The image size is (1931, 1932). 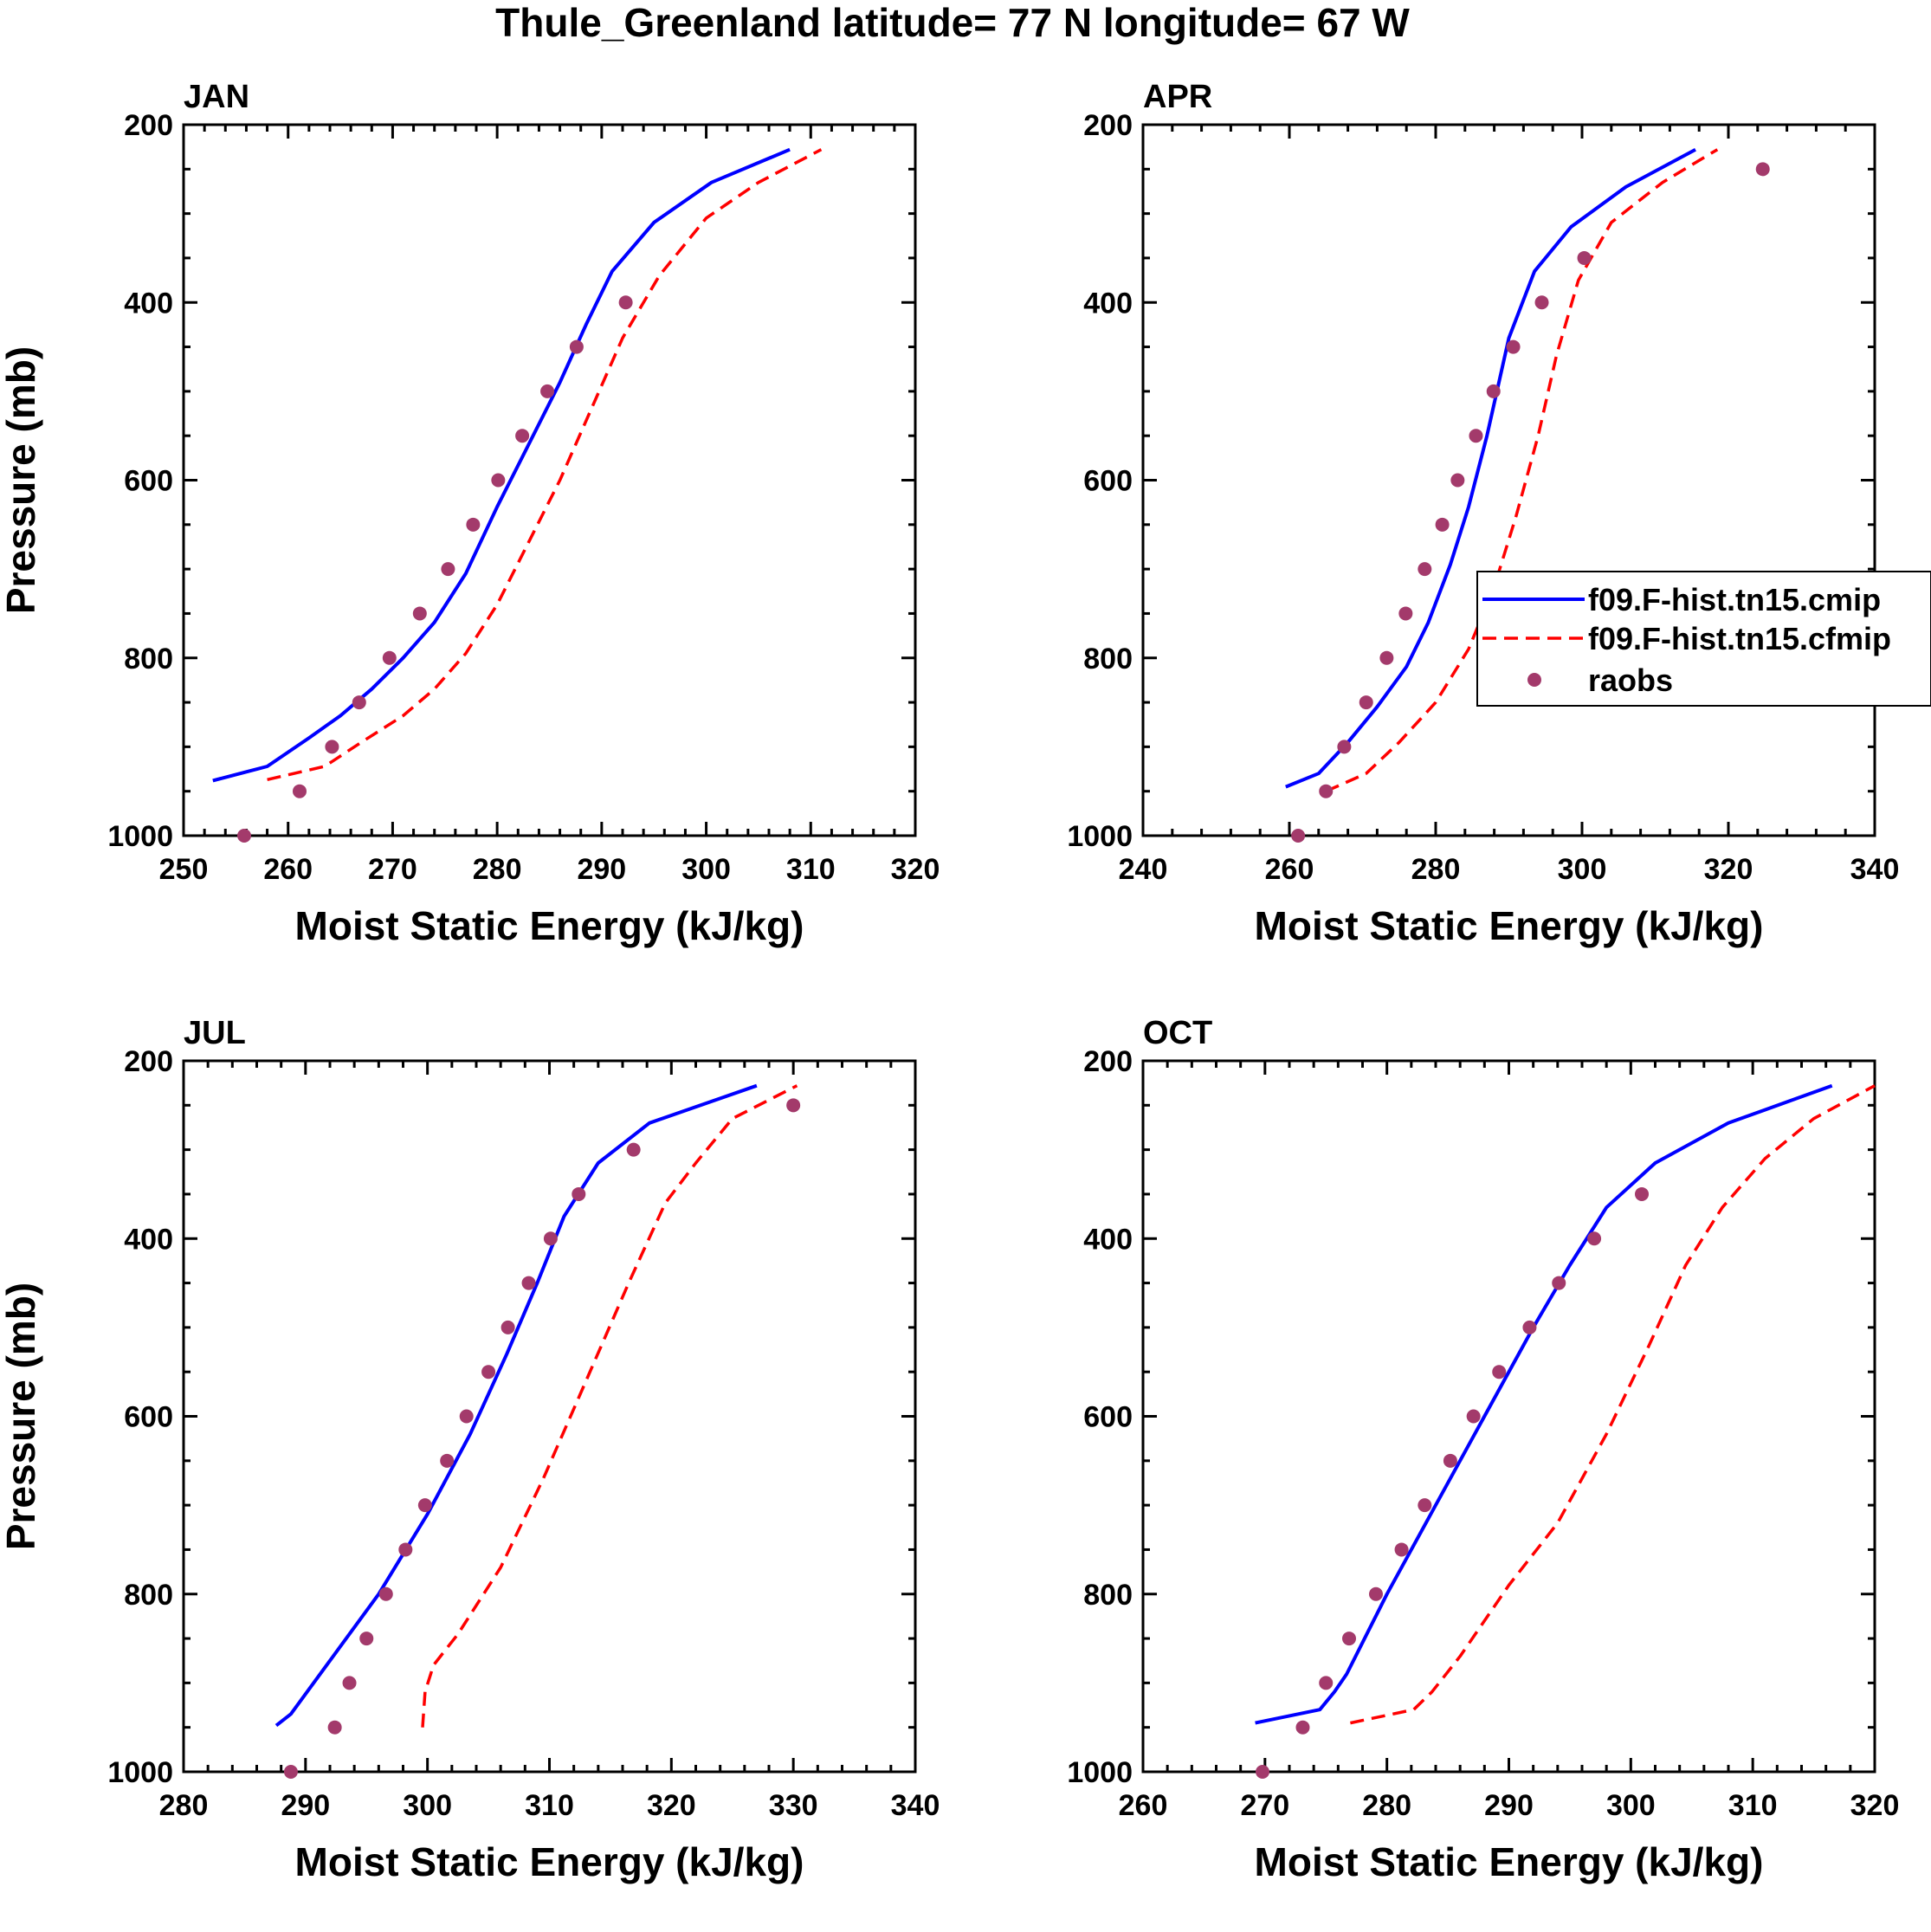 What do you see at coordinates (184, 869) in the screenshot?
I see `x-tick-label: 250` at bounding box center [184, 869].